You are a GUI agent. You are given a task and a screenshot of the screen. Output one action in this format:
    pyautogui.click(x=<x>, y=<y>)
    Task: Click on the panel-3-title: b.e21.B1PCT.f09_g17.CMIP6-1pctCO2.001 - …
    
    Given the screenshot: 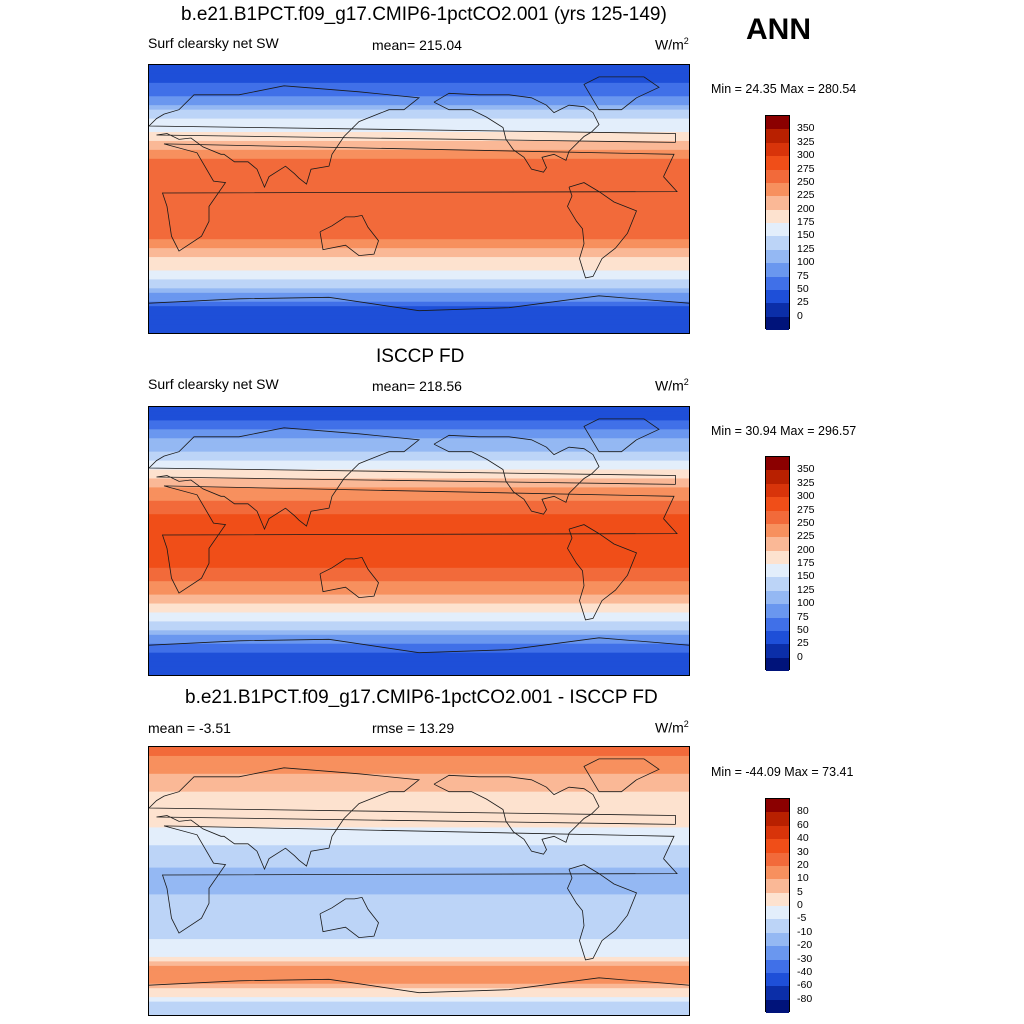 What is the action you would take?
    pyautogui.click(x=421, y=697)
    